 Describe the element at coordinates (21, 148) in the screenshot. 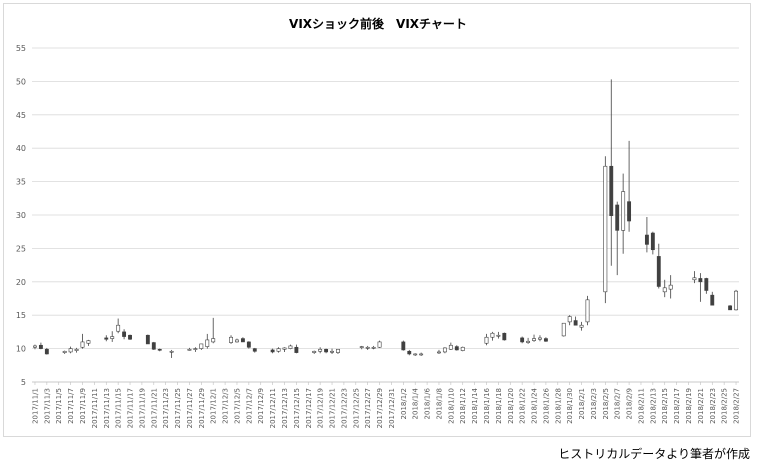

I see `y-tick-label: 40` at that location.